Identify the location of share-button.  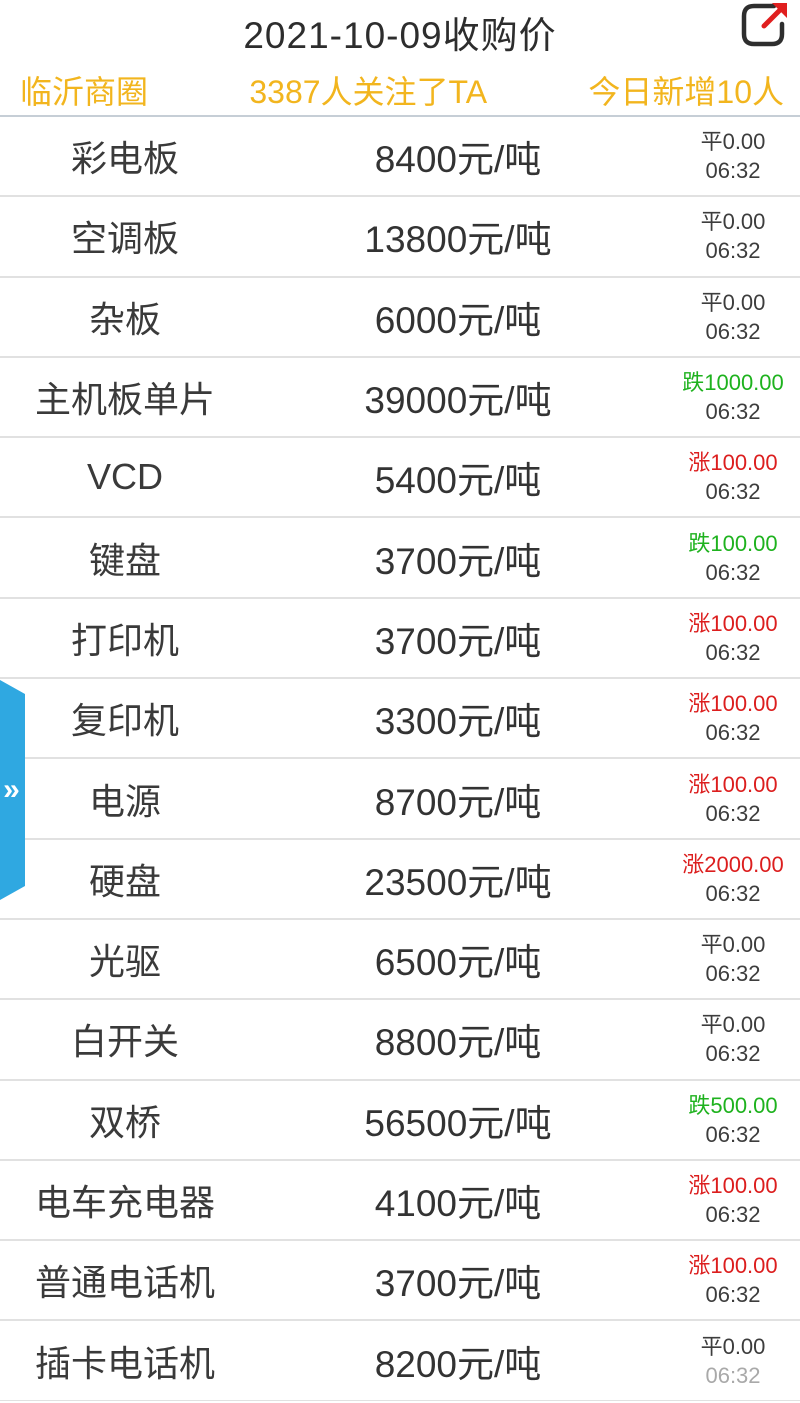
(763, 26).